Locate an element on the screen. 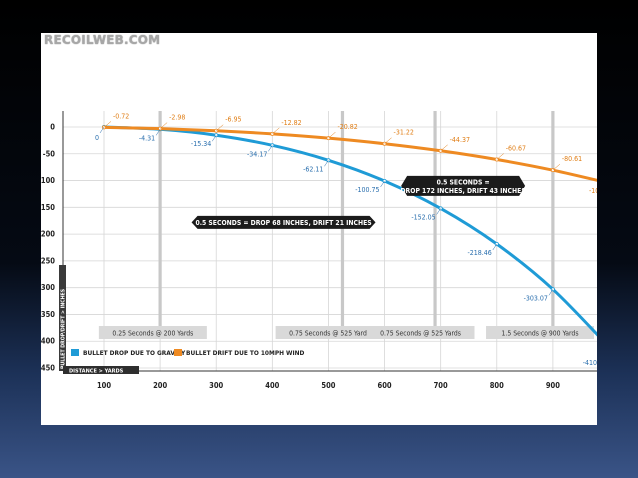  x-tick-label: 200 is located at coordinates (160, 385).